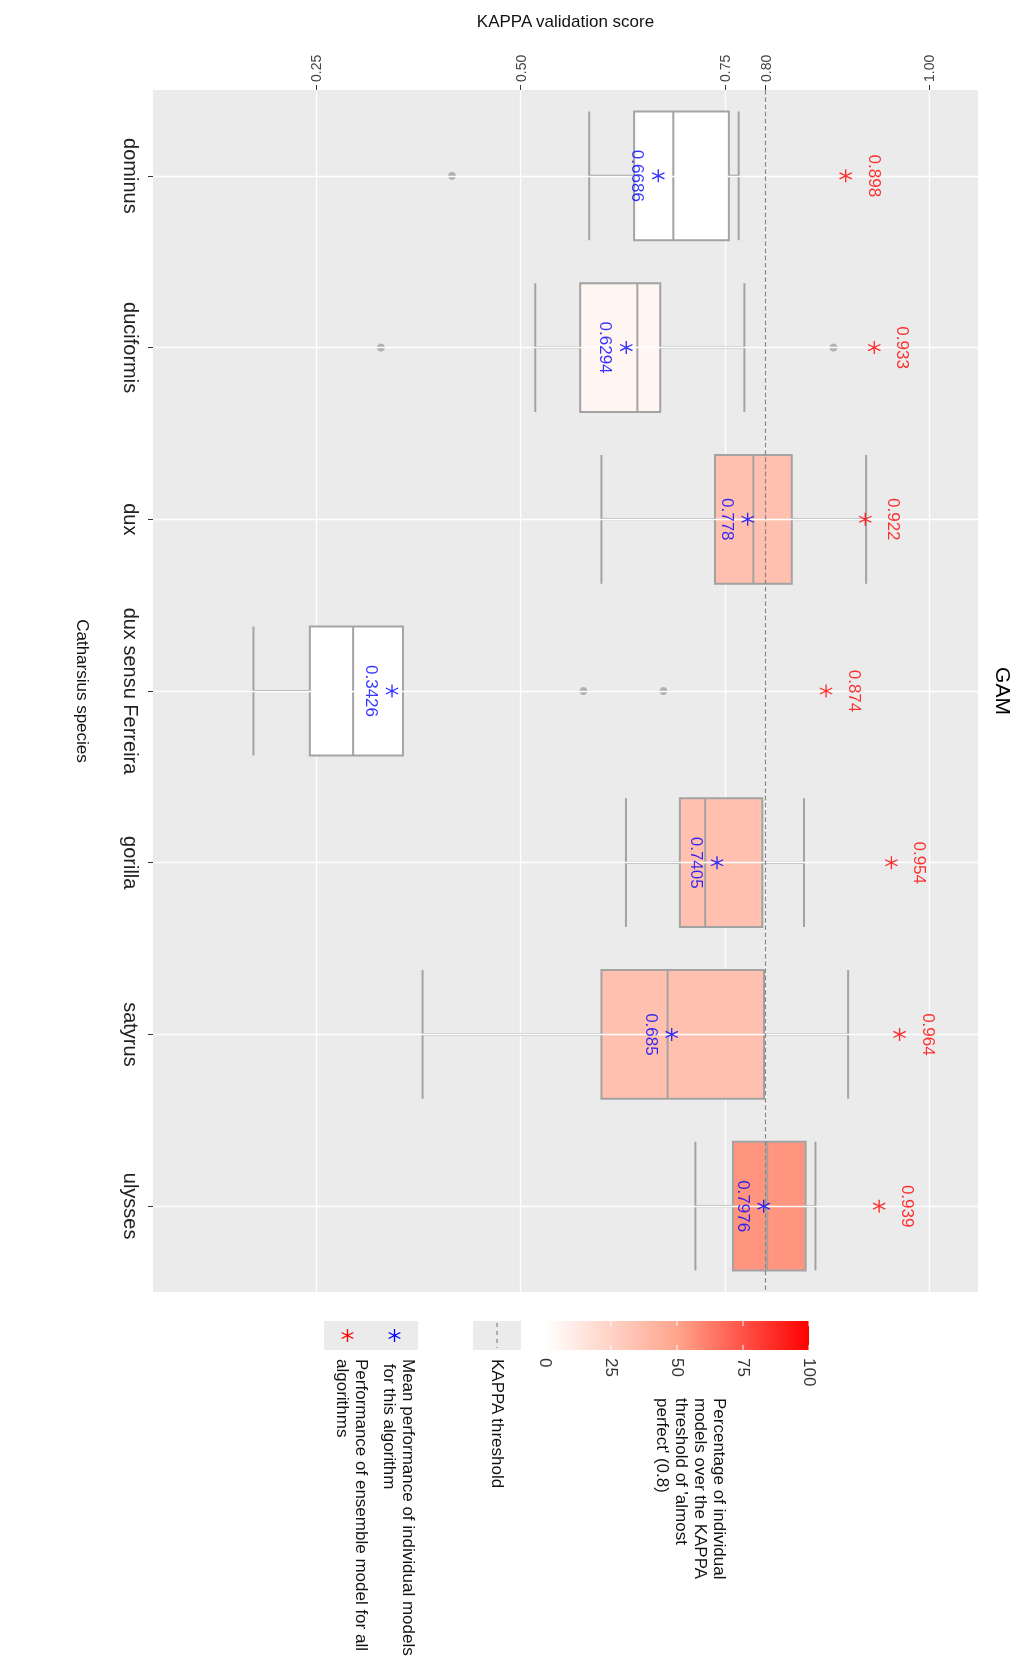  I want to click on x-tick-label: 0.25, so click(316, 68).